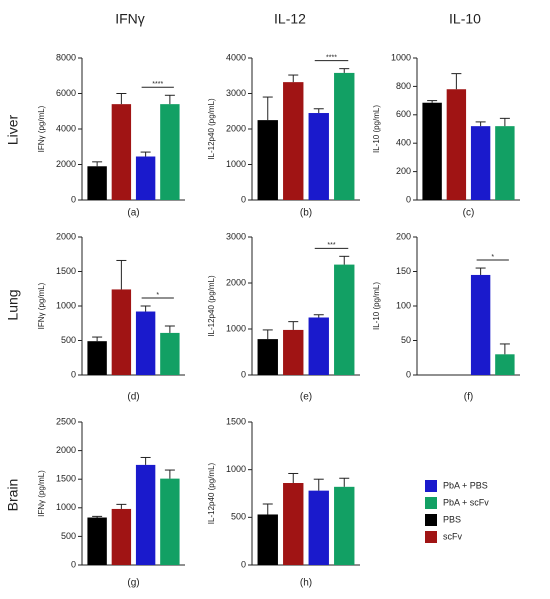 The image size is (550, 599). What do you see at coordinates (331, 245) in the screenshot?
I see `significance: ***` at bounding box center [331, 245].